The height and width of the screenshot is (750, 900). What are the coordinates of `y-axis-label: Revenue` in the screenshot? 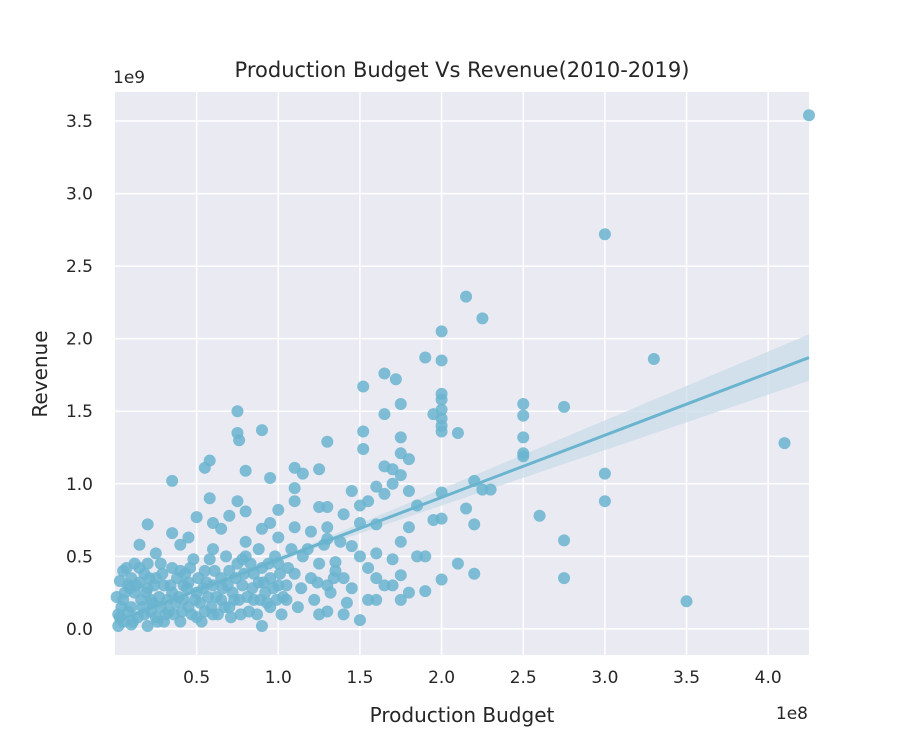 It's located at (40, 373).